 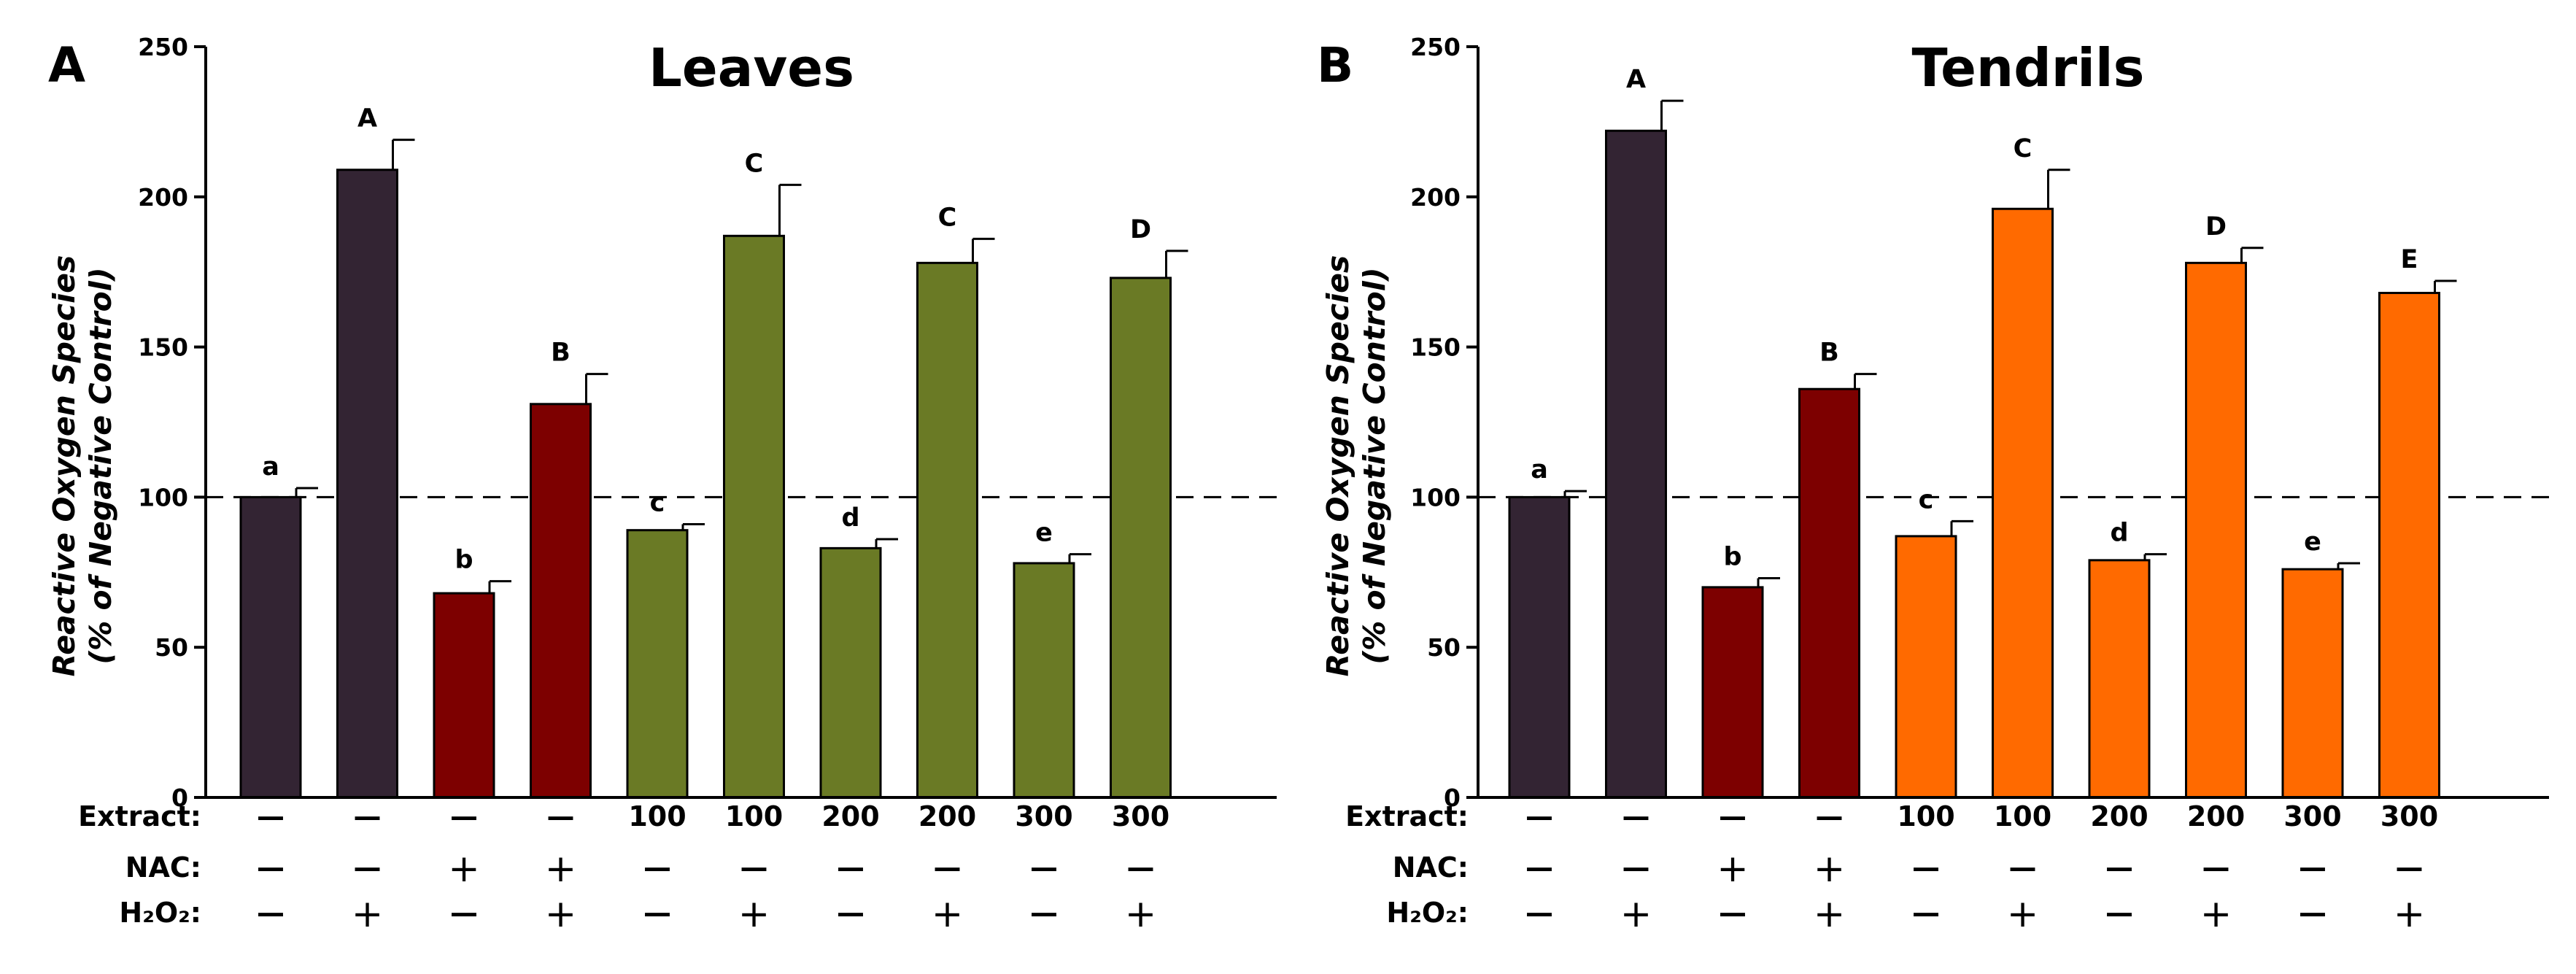 I want to click on significance-label: b, so click(x=464, y=561).